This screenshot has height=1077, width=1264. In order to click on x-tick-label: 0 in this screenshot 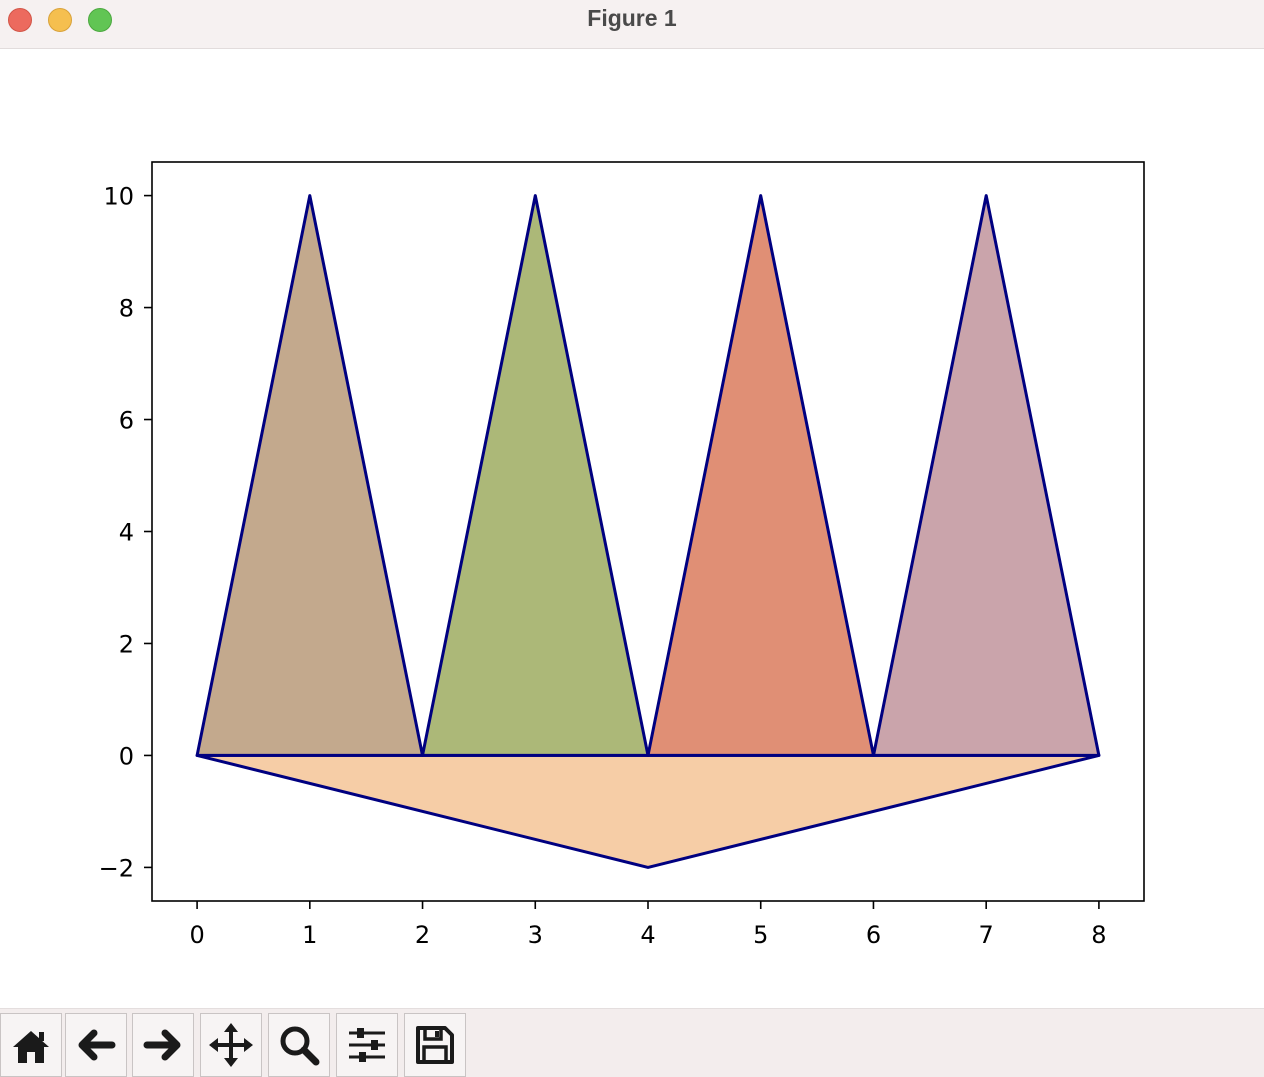, I will do `click(196, 935)`.